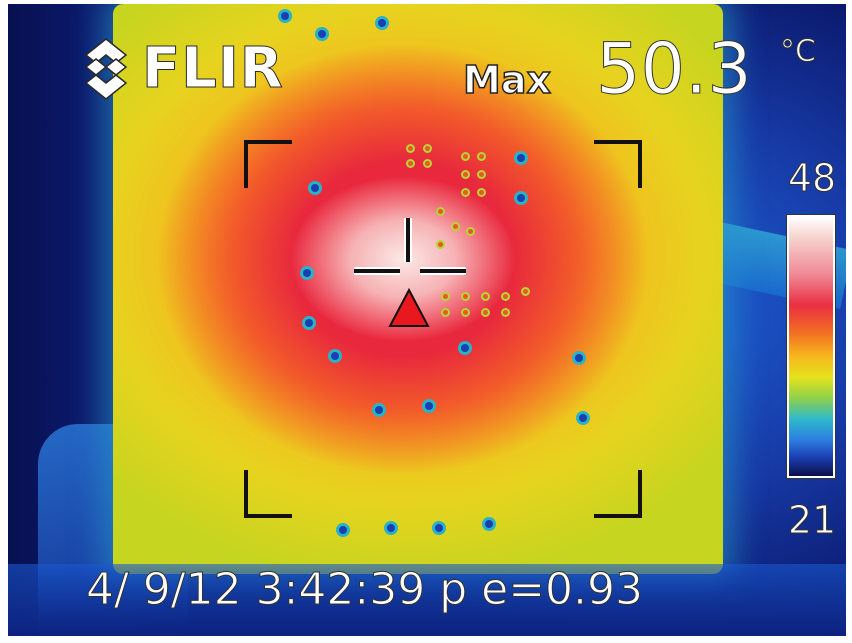 This screenshot has height=643, width=852. What do you see at coordinates (213, 68) in the screenshot?
I see `logo-text: FLIR` at bounding box center [213, 68].